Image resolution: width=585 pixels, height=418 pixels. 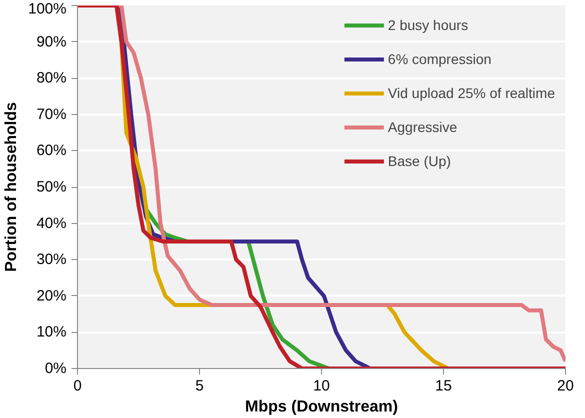 I want to click on legend-label: Vid upload 25% of realtime, so click(x=471, y=93).